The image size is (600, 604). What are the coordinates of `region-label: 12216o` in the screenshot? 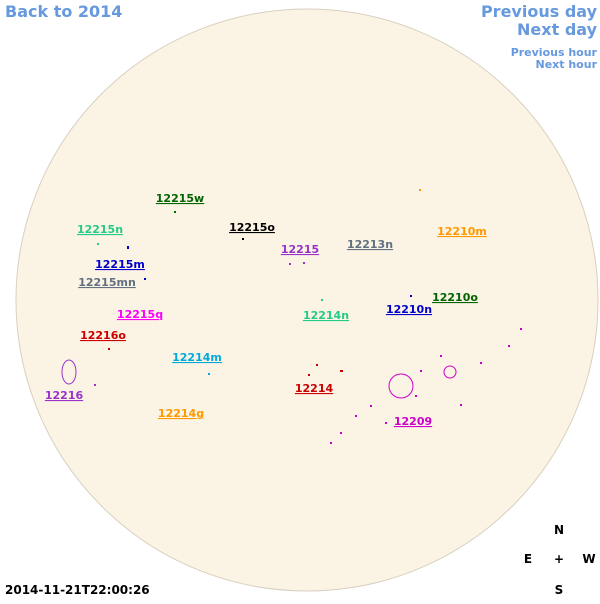 It's located at (103, 335).